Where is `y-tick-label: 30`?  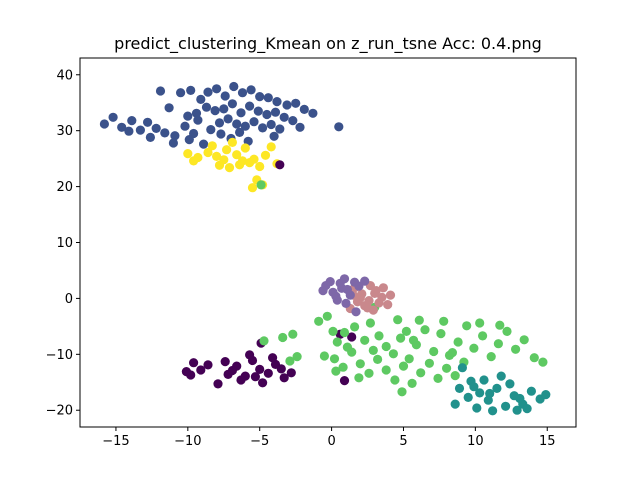 y-tick-label: 30 is located at coordinates (64, 131).